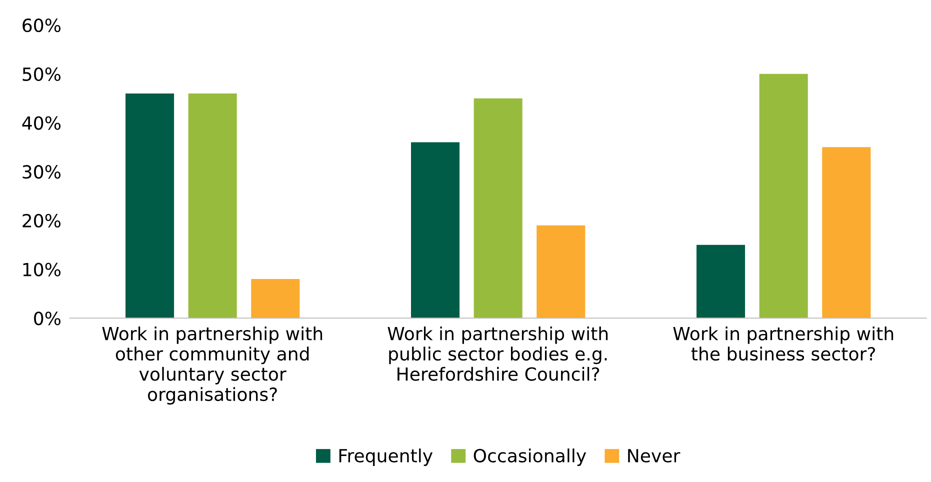 This screenshot has width=931, height=482. I want to click on y-tick-label: 30%, so click(41, 172).